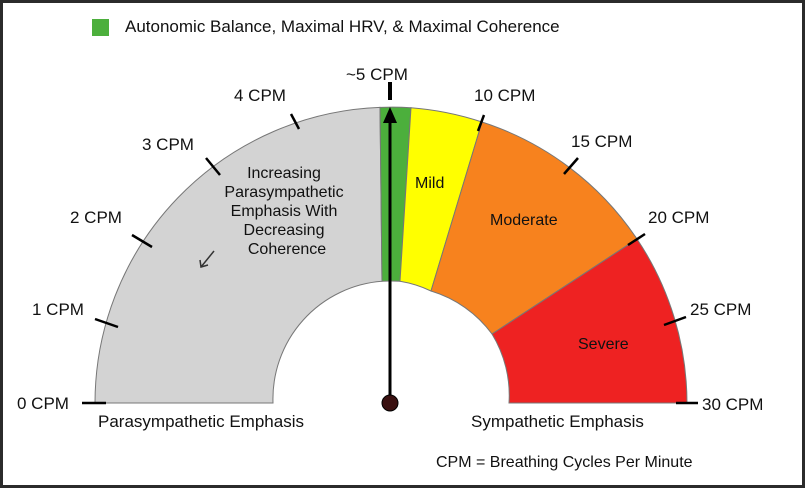 The width and height of the screenshot is (805, 488). I want to click on needle-arrowhead-icon, so click(390, 115).